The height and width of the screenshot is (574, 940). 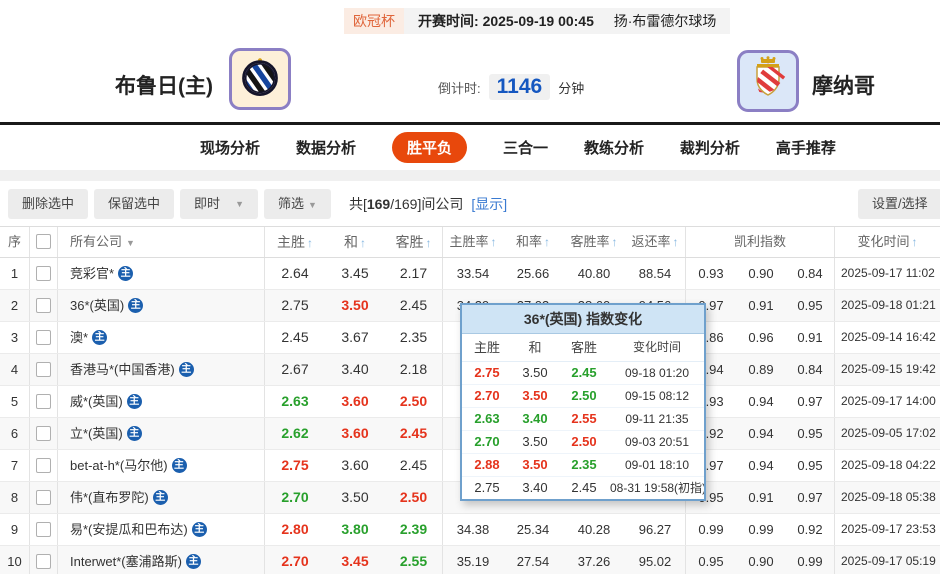 I want to click on home-odds: 2.62, so click(x=295, y=433).